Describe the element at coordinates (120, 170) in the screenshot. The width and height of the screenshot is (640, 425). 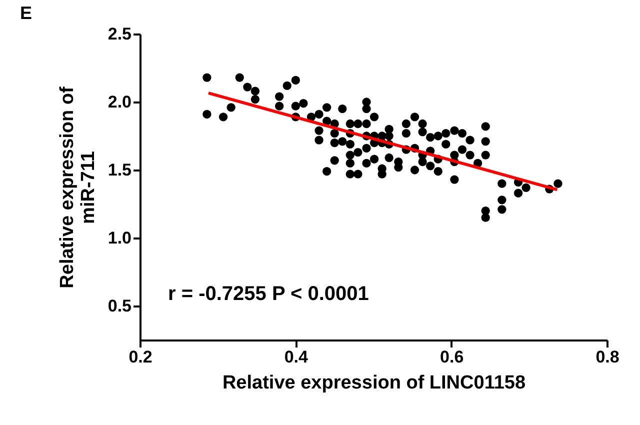
I see `y-tick-label: 1.5` at that location.